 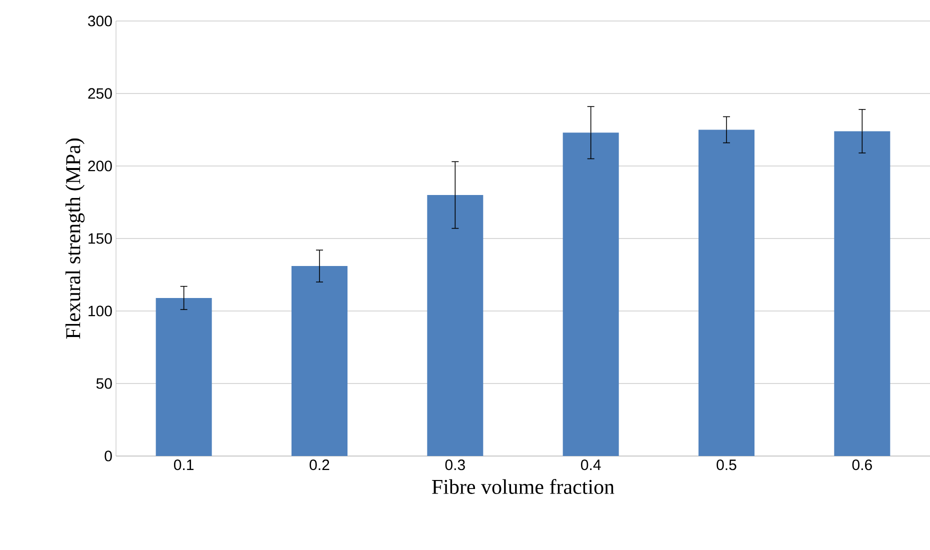 What do you see at coordinates (100, 238) in the screenshot?
I see `y-tick-label: 150` at bounding box center [100, 238].